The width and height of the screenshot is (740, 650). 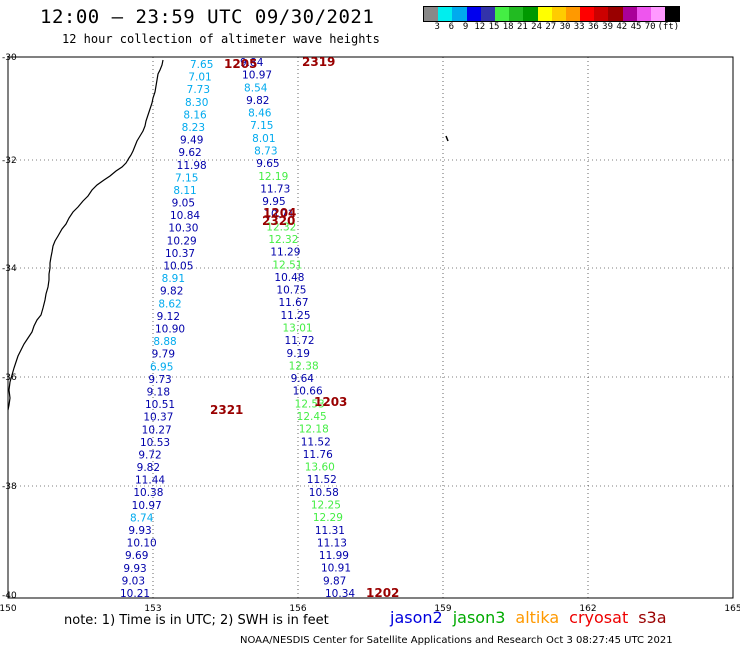 I want to click on color-scale-label: 33, so click(x=579, y=27).